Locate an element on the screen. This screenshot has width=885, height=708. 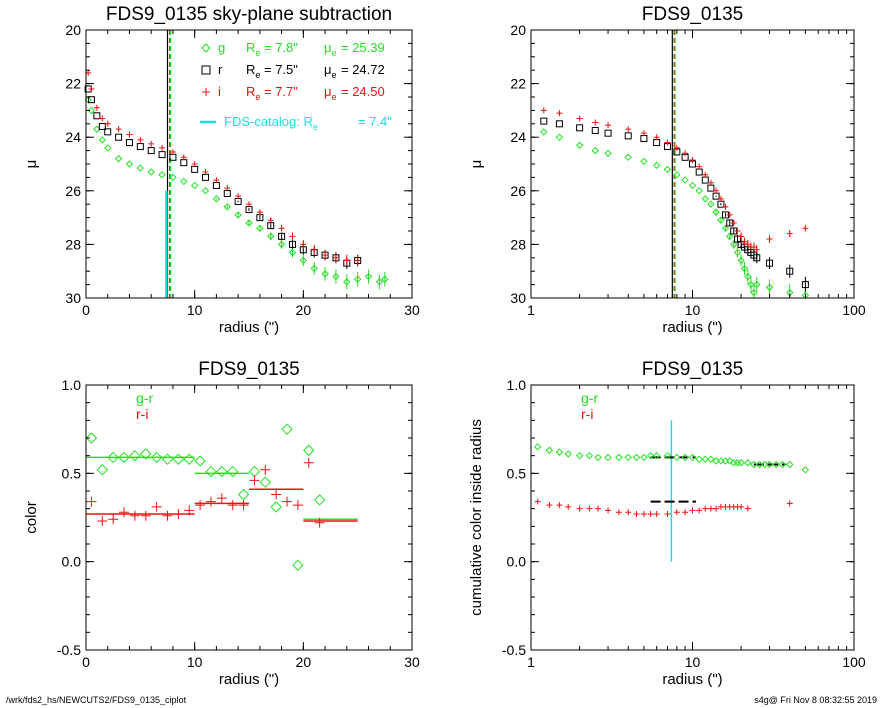
x-tick-label: 20 is located at coordinates (304, 310).